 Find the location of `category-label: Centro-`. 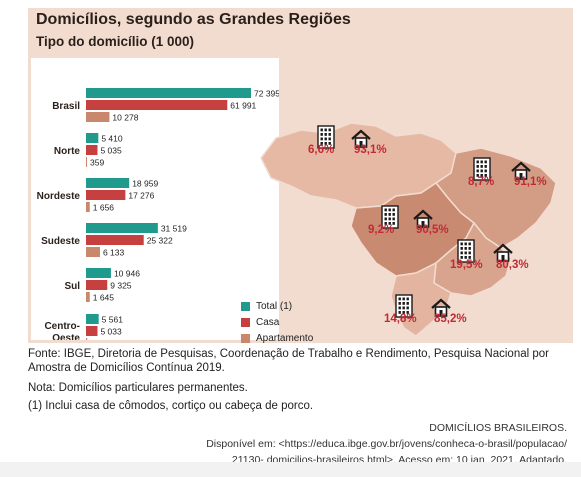

category-label: Centro- is located at coordinates (62, 326).